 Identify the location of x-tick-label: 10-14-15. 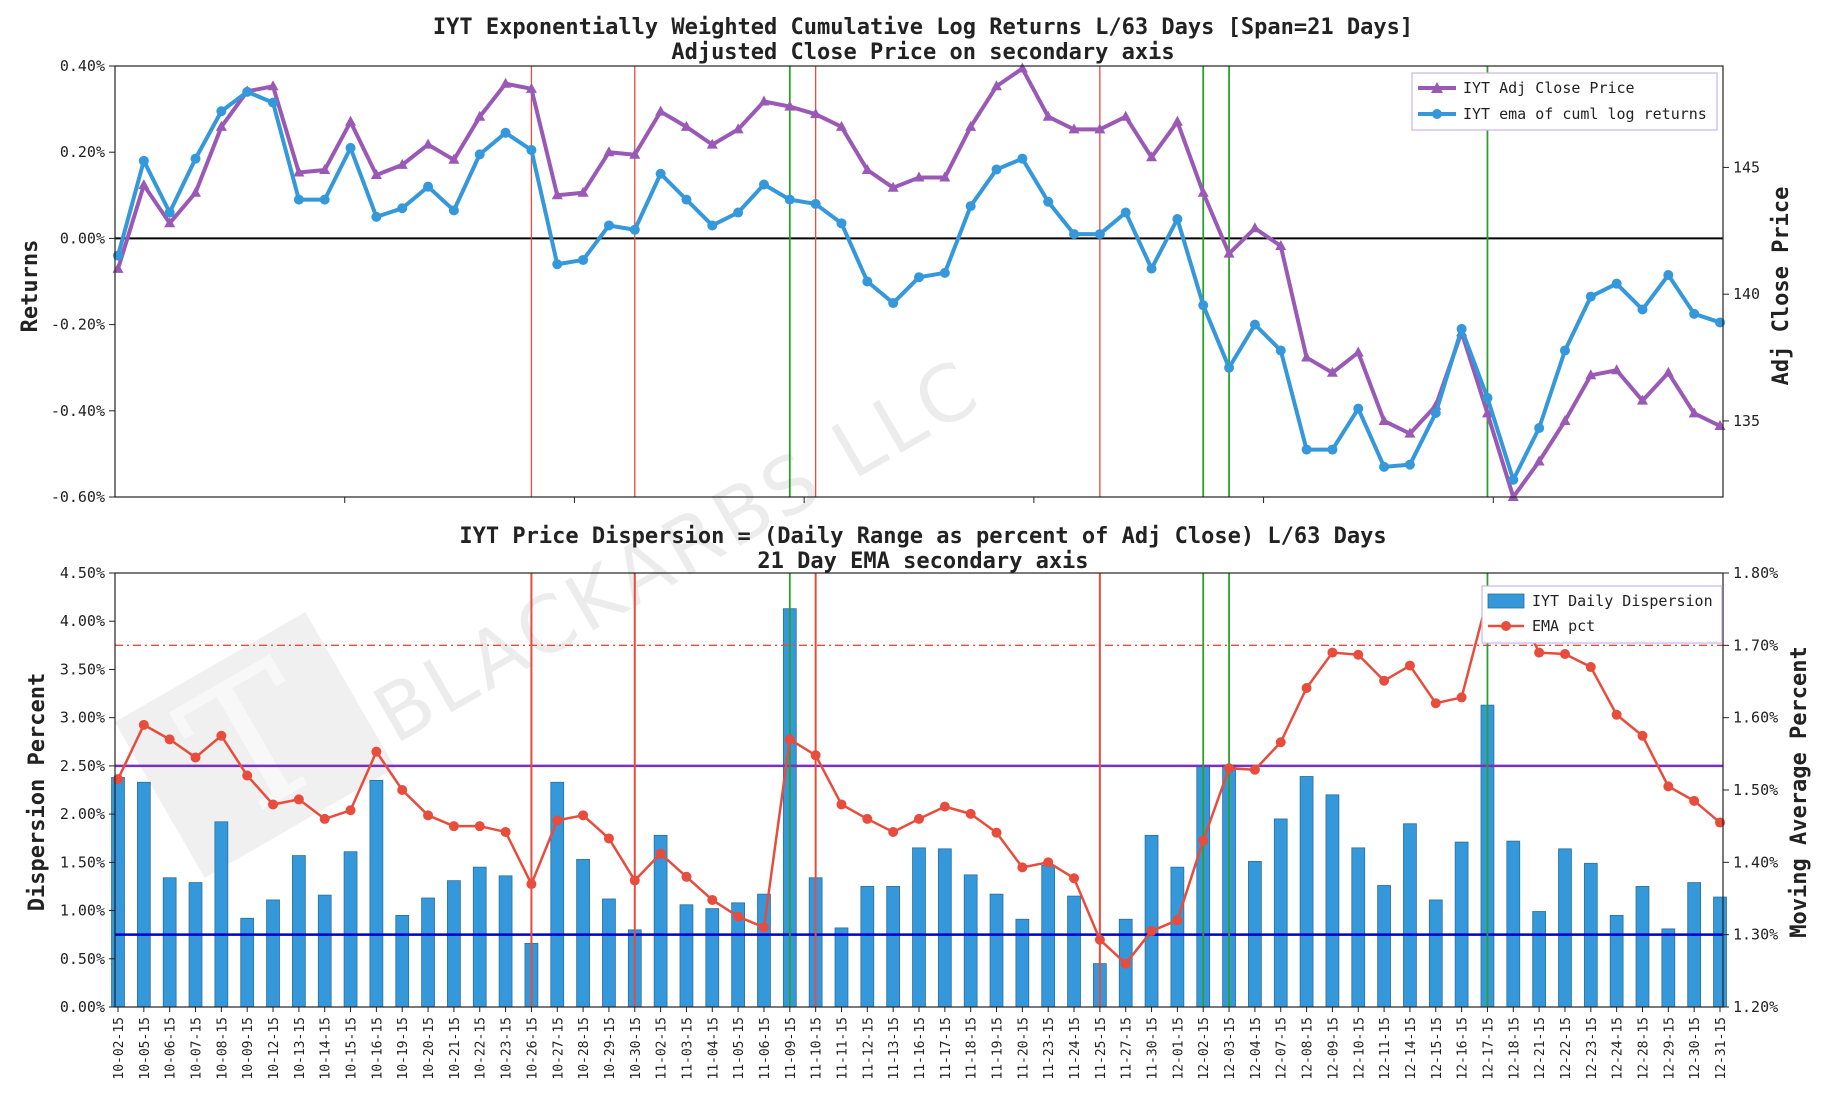
(326, 1048).